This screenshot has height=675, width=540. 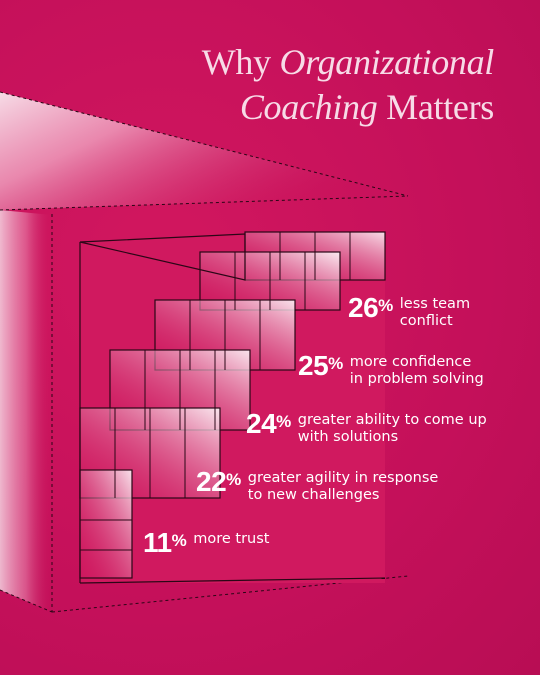 I want to click on stat-description: more trust, so click(x=231, y=539).